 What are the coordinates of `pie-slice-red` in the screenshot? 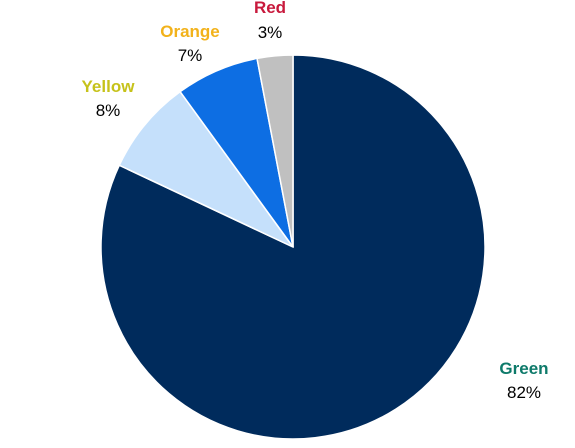 It's located at (275, 151).